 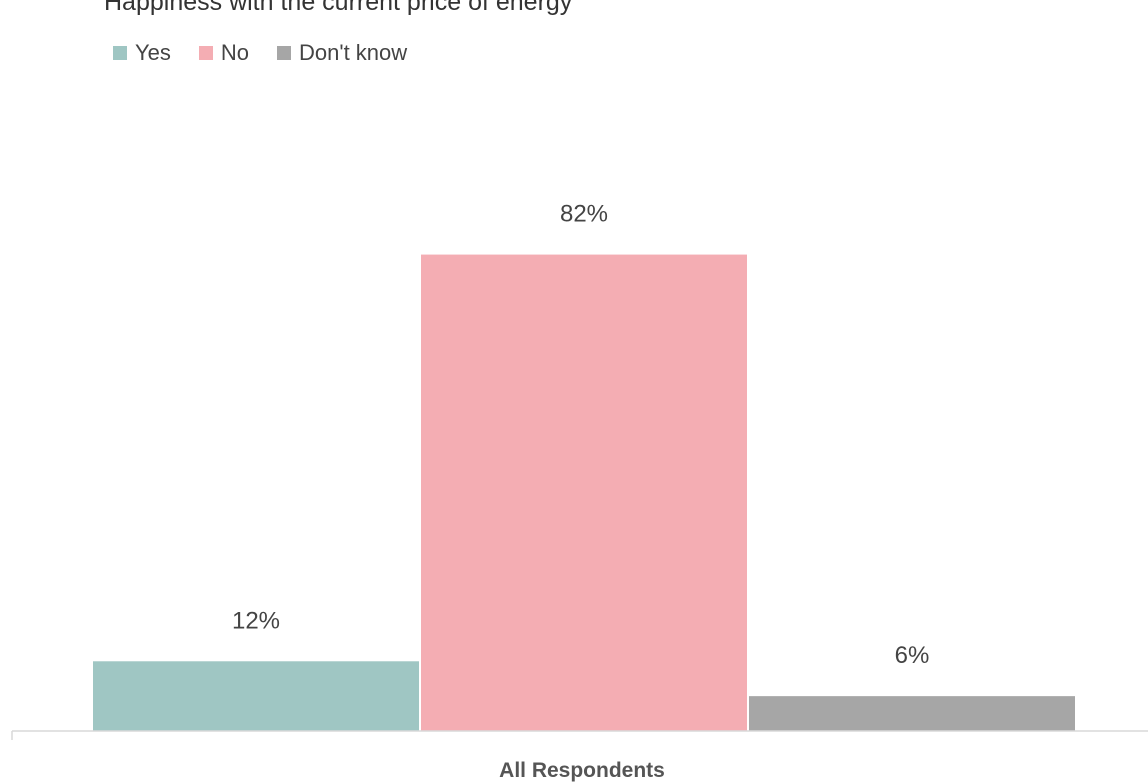 I want to click on legend-swatch-dont-know, so click(x=284, y=53).